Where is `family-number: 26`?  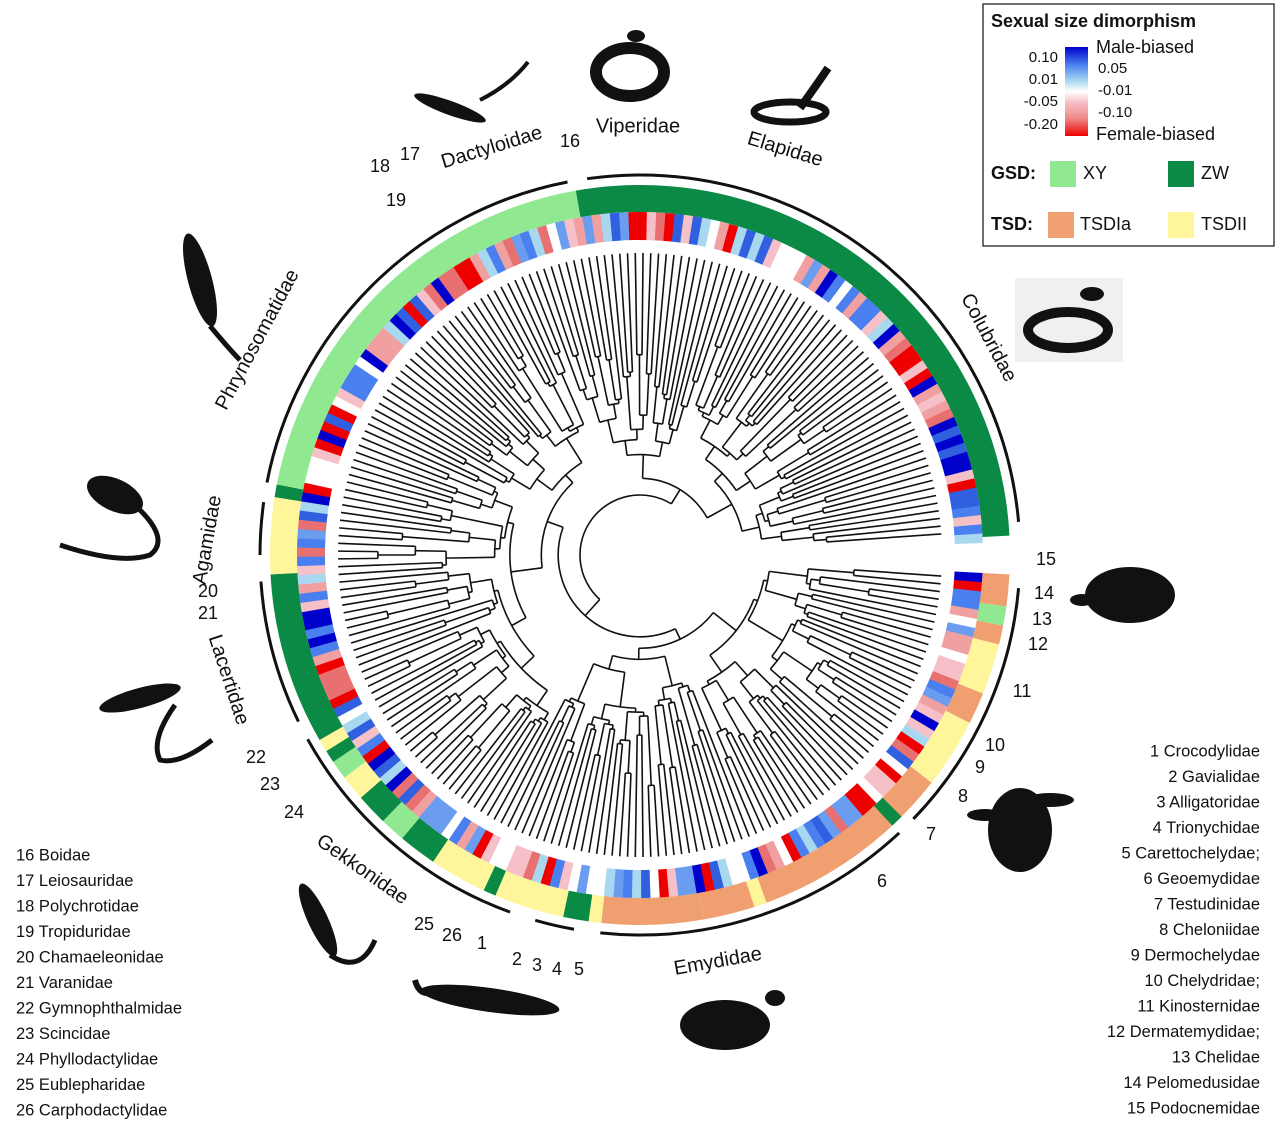 family-number: 26 is located at coordinates (452, 935).